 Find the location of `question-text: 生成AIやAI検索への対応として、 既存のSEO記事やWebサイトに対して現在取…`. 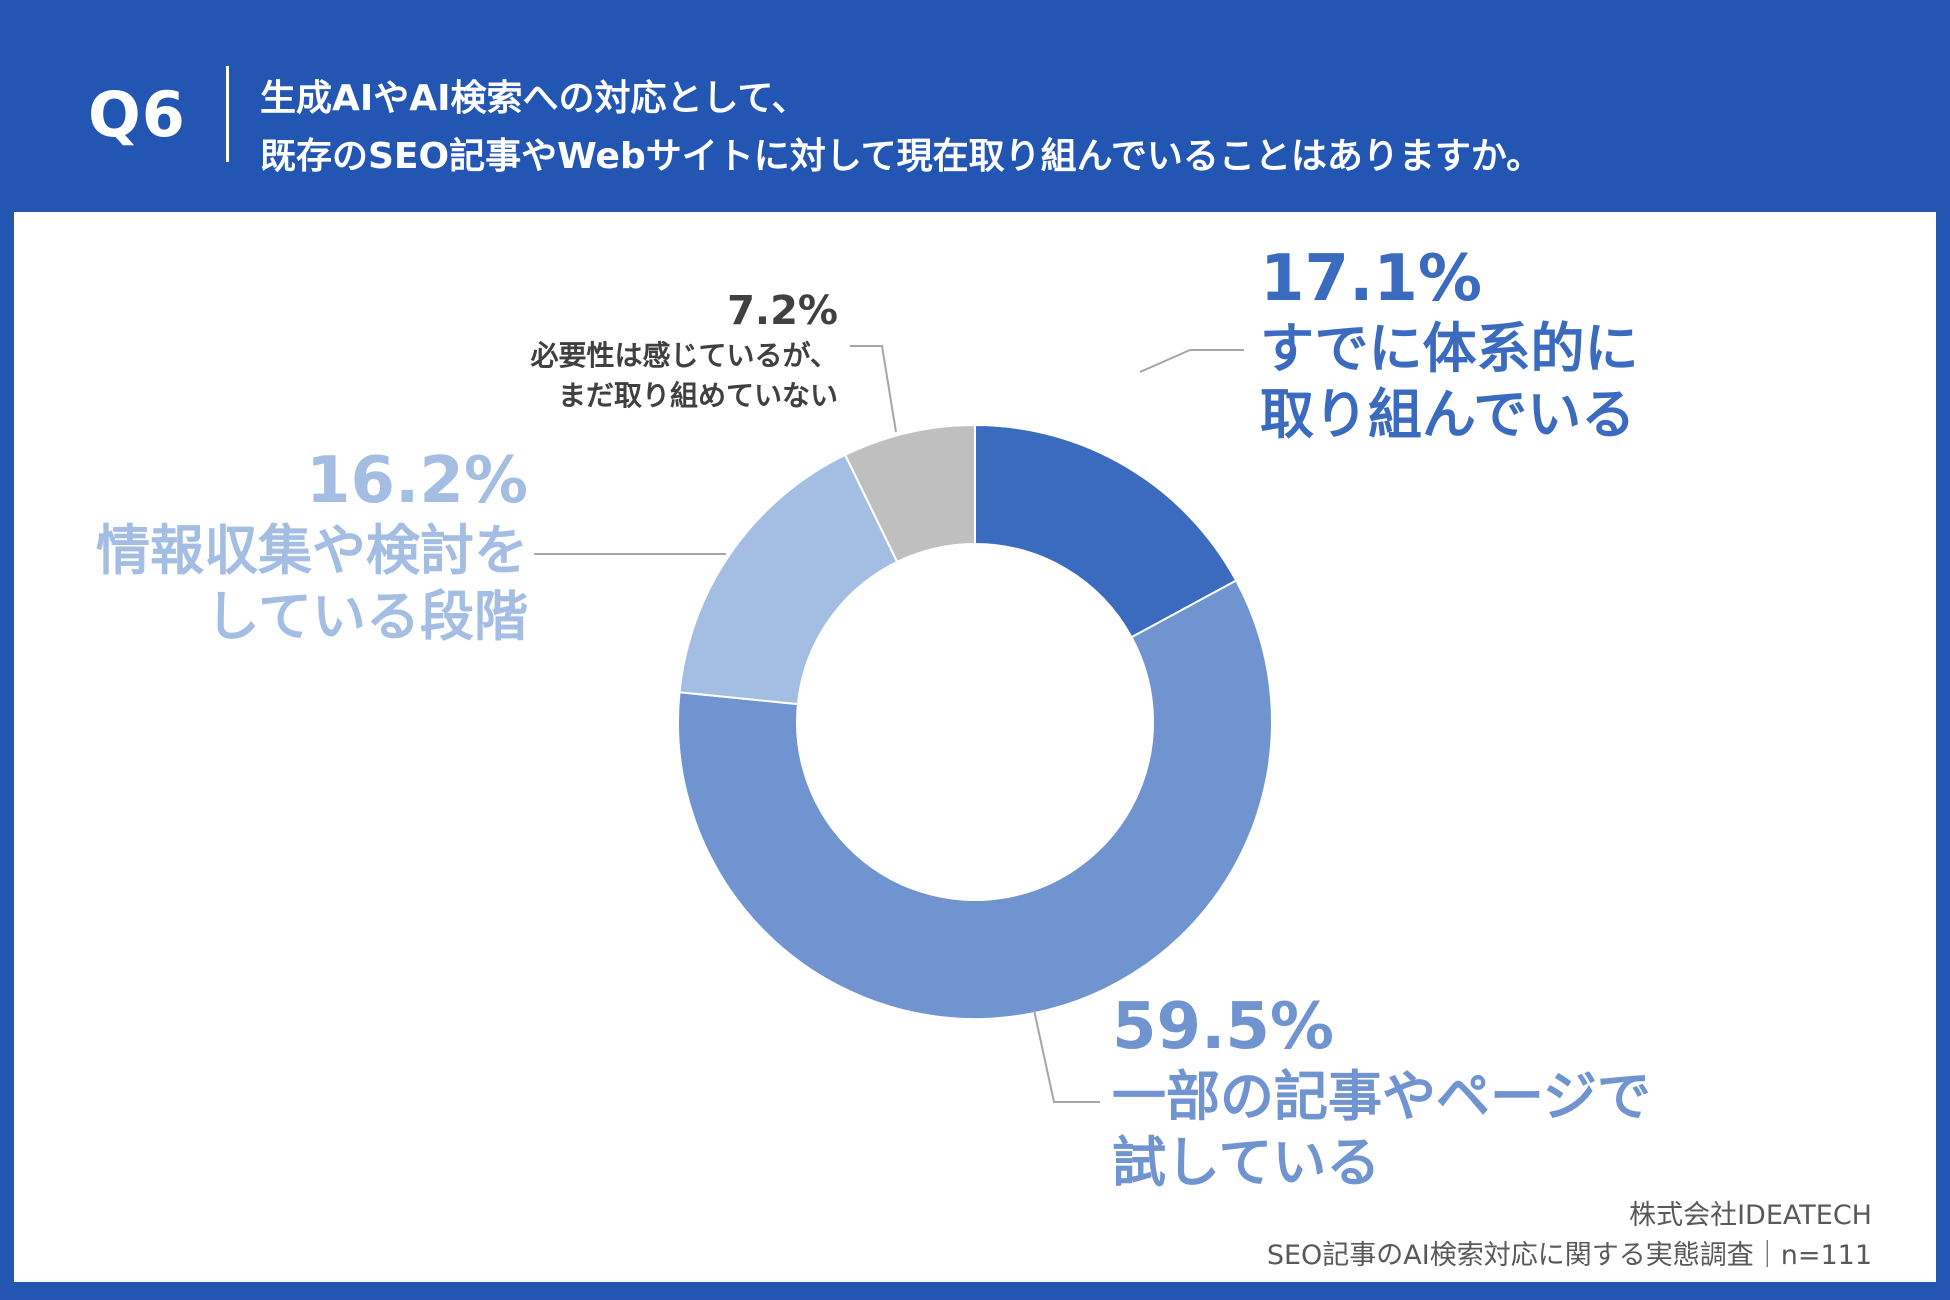

question-text: 生成AIやAI検索への対応として、 既存のSEO記事やWebサイトに対して現在取… is located at coordinates (1090, 128).